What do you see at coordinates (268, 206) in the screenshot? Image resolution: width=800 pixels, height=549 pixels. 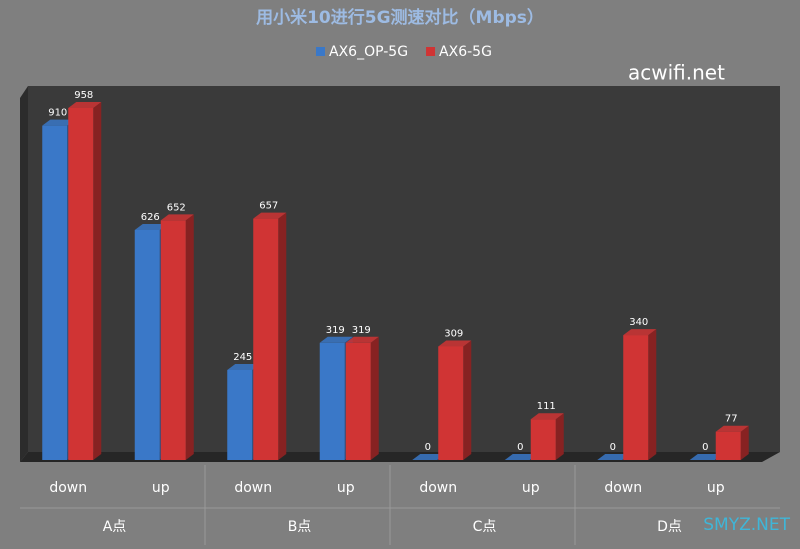 I see `data-label: 657` at bounding box center [268, 206].